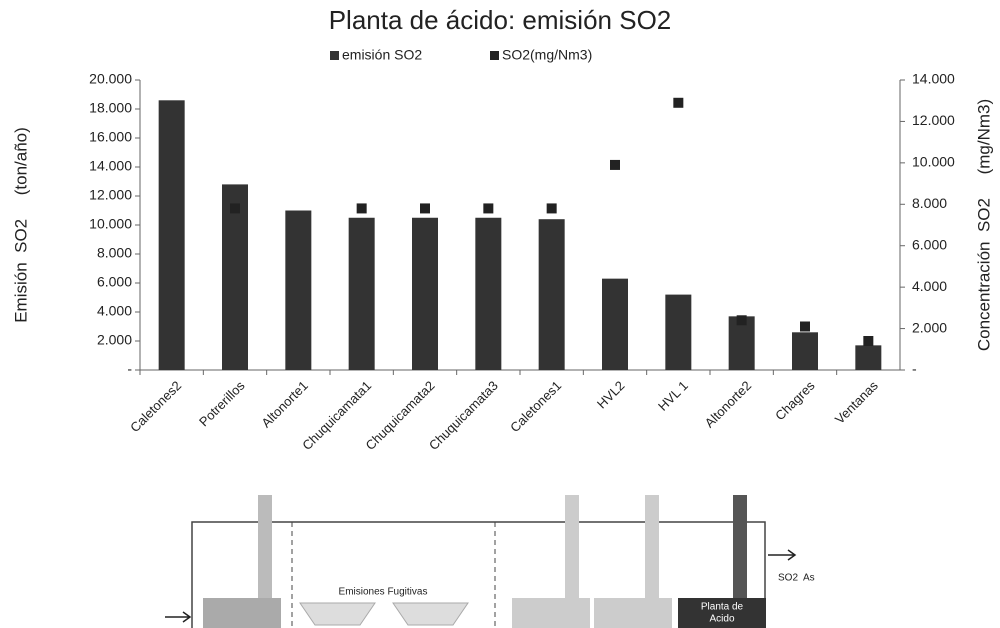 Image resolution: width=1000 pixels, height=628 pixels. I want to click on y-tick-label: 20.000, so click(110, 79).